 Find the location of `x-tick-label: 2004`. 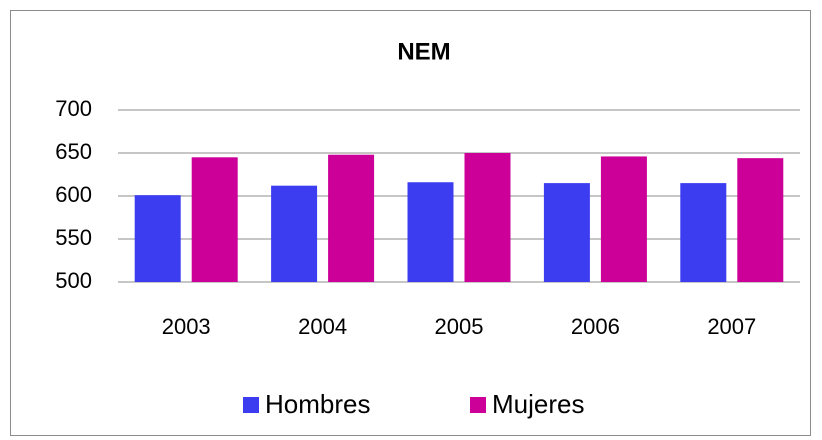

x-tick-label: 2004 is located at coordinates (322, 326).